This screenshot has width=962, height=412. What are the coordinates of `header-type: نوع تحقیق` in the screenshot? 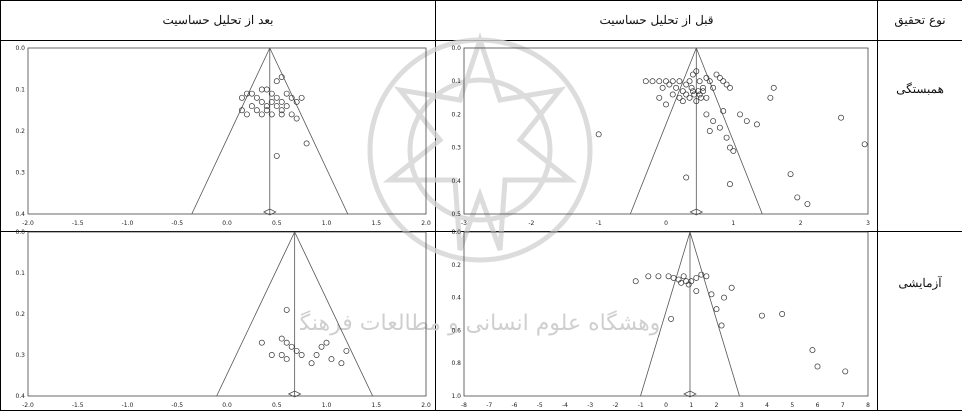 It's located at (920, 20).